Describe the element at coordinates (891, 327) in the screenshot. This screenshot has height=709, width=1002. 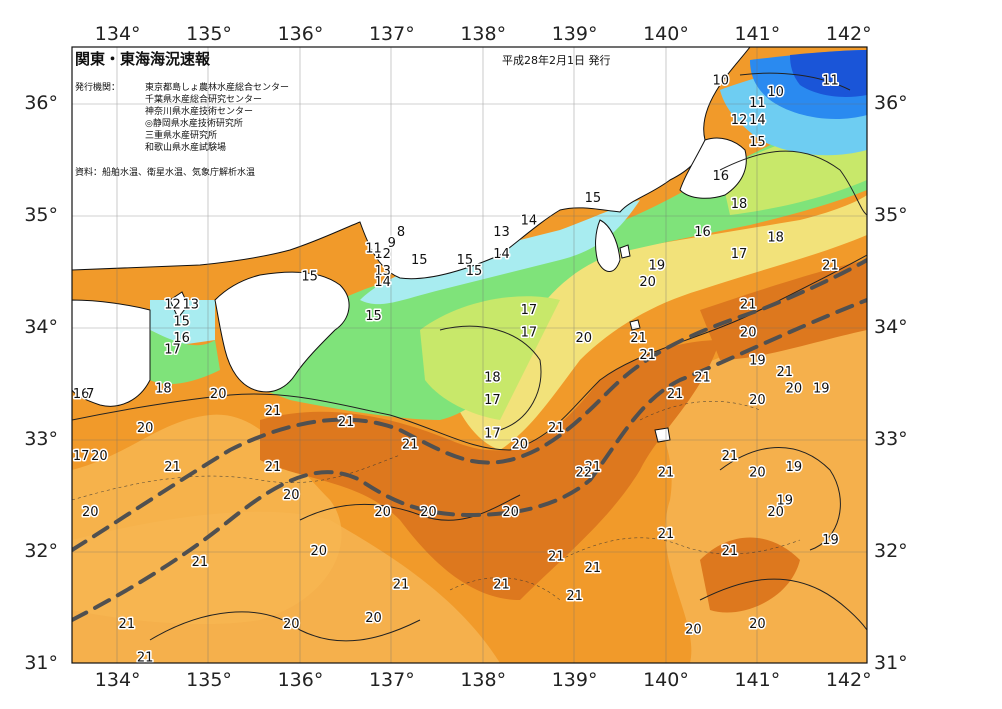
I see `lat-tick-label-right: 34°` at that location.